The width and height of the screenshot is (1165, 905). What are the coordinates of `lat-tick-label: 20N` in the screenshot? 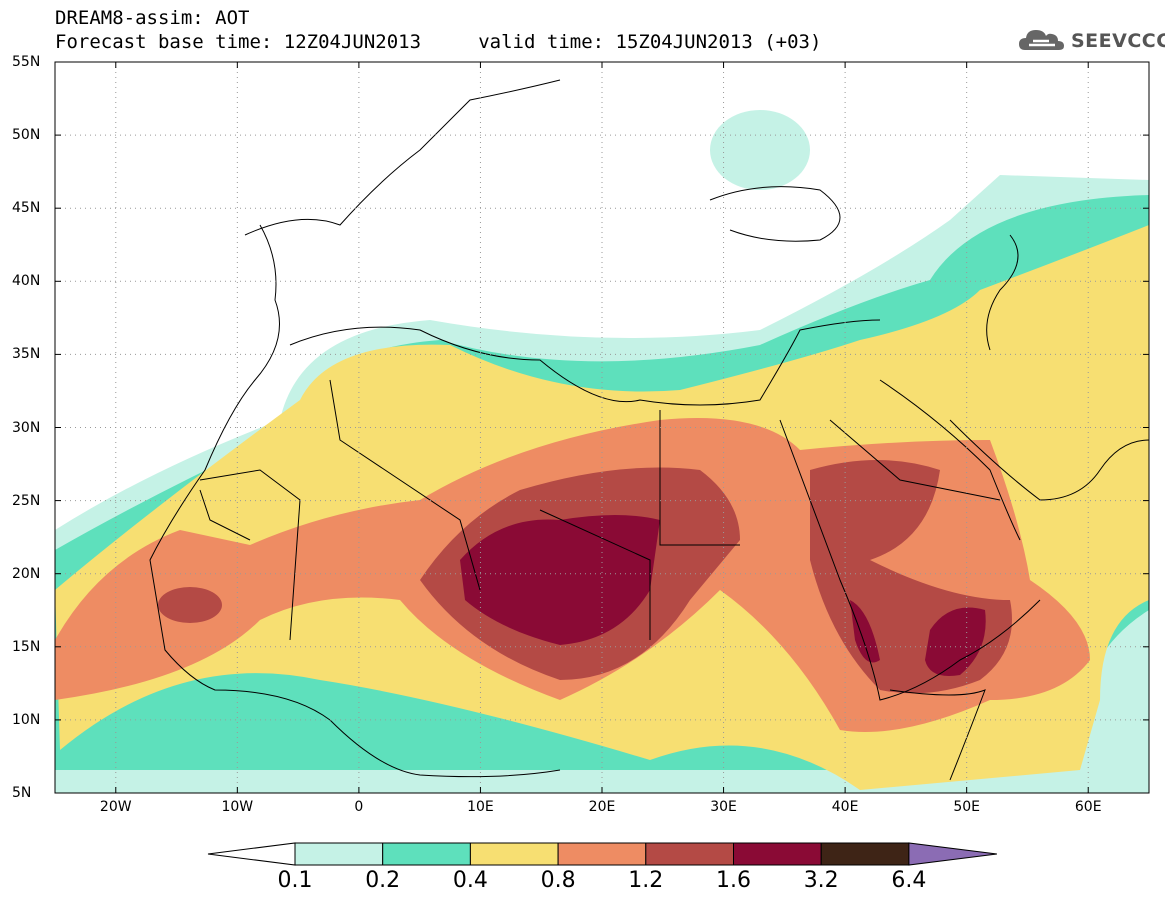 It's located at (26, 573).